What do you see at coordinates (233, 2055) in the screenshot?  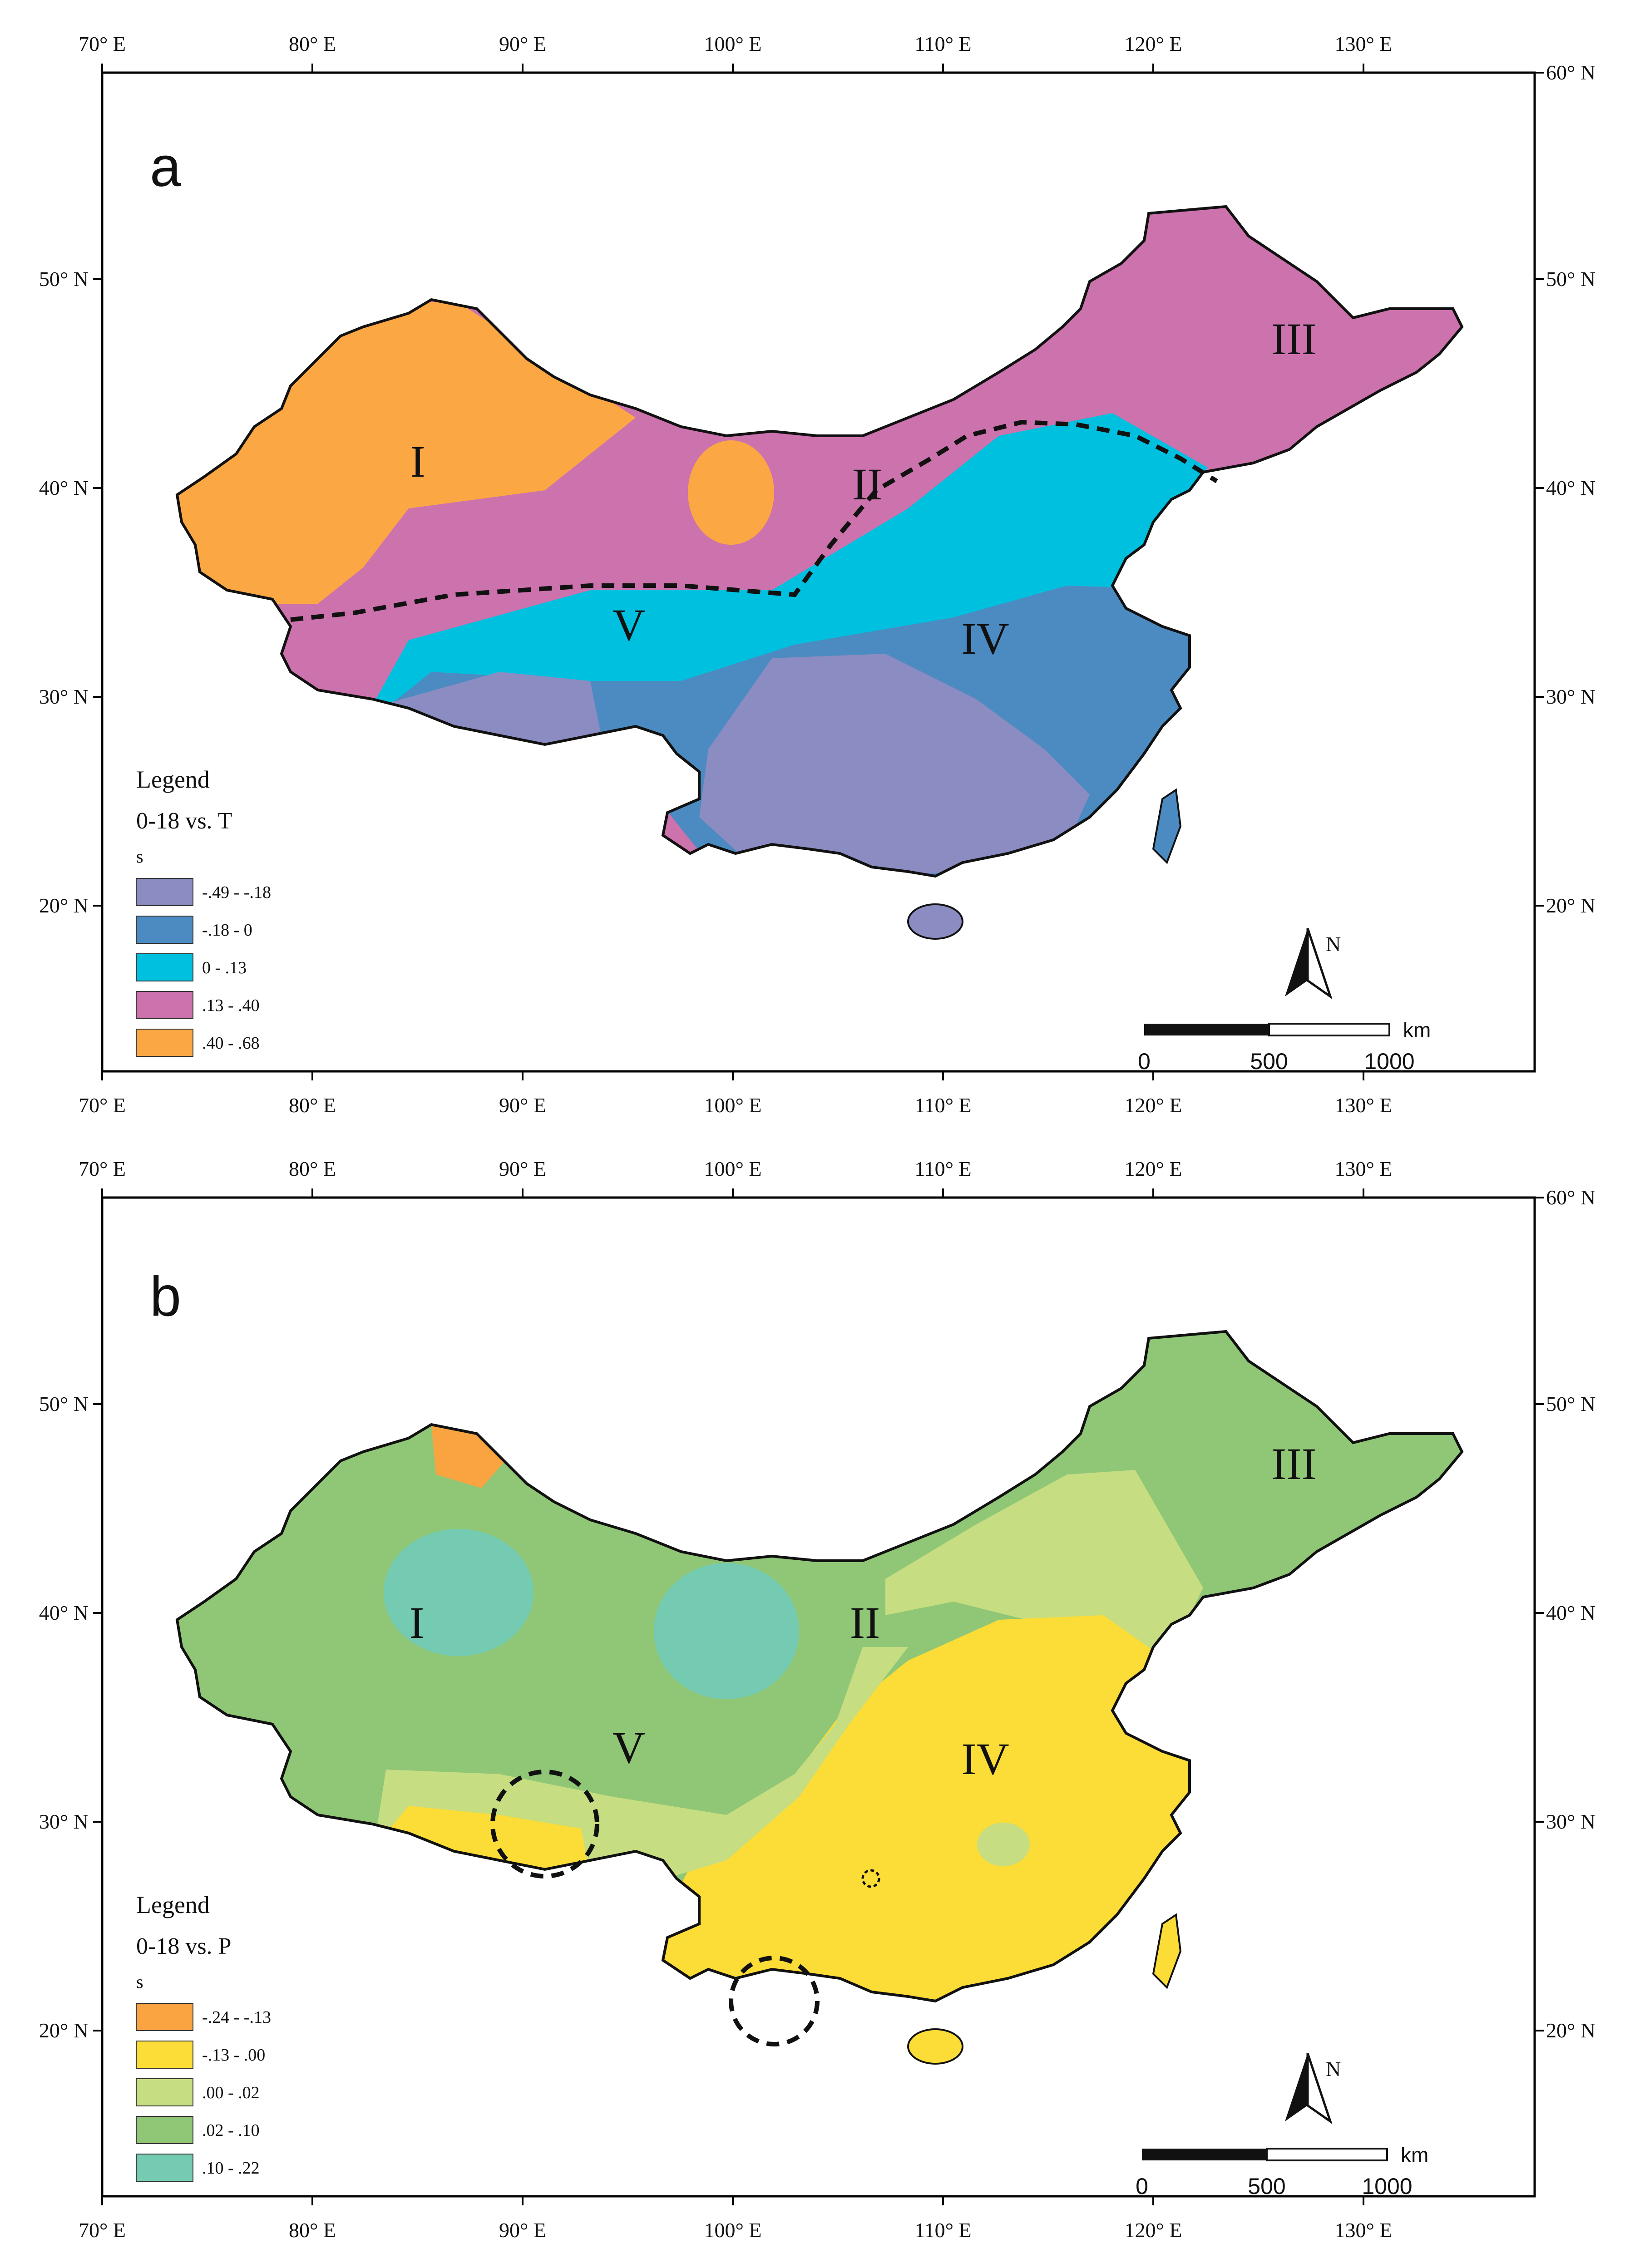 I see `legend-class-label: -.13 - .00` at bounding box center [233, 2055].